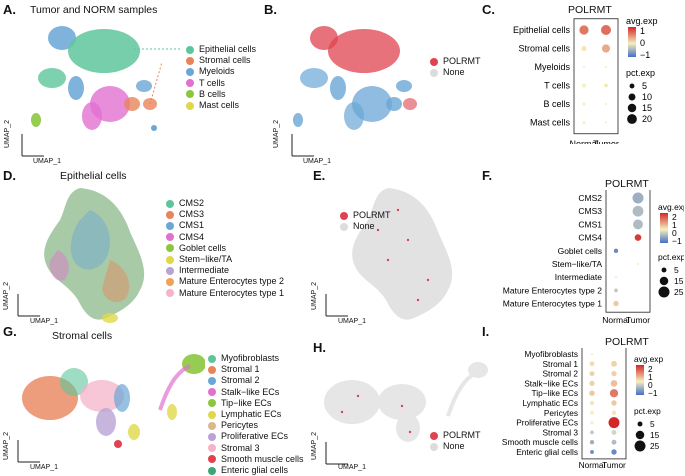 This screenshot has height=476, width=685. I want to click on panel-letter-b: B., so click(270, 9).